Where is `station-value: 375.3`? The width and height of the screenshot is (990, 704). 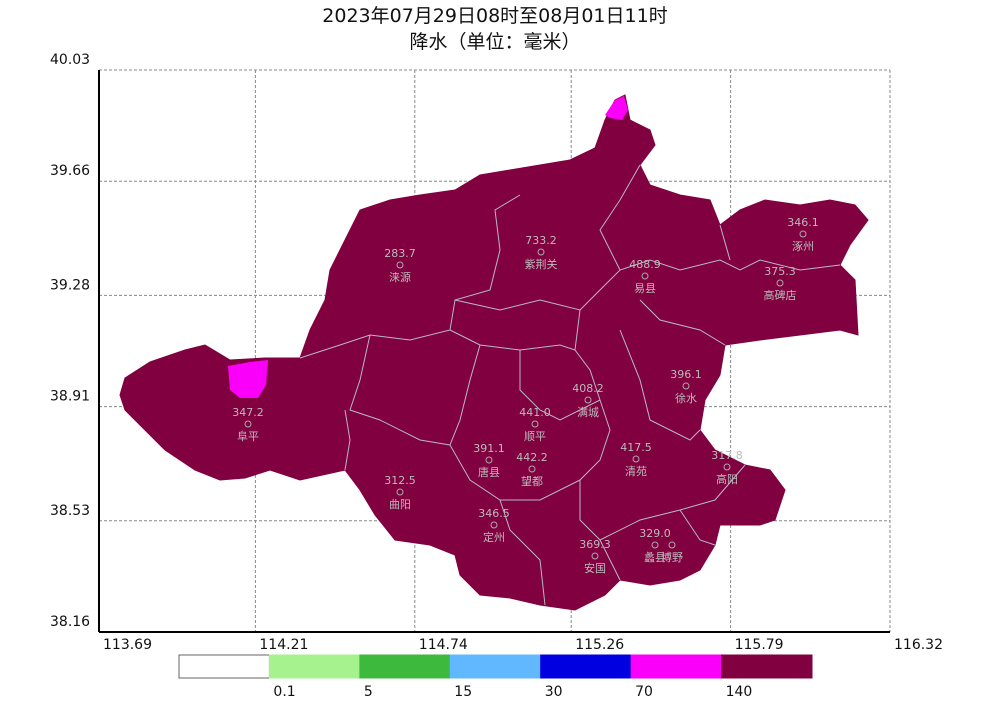 station-value: 375.3 is located at coordinates (780, 271).